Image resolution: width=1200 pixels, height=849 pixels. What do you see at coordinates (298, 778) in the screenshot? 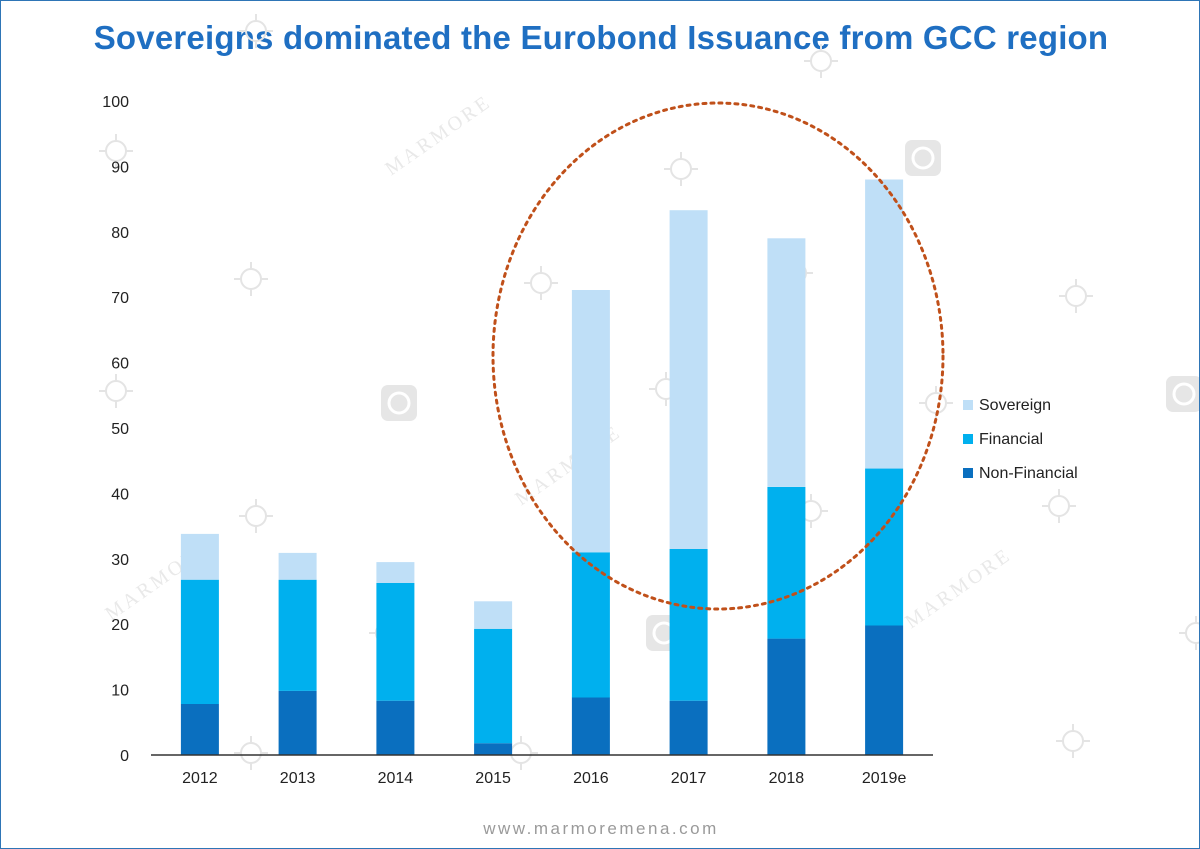
I see `x-tick-label: 2013` at bounding box center [298, 778].